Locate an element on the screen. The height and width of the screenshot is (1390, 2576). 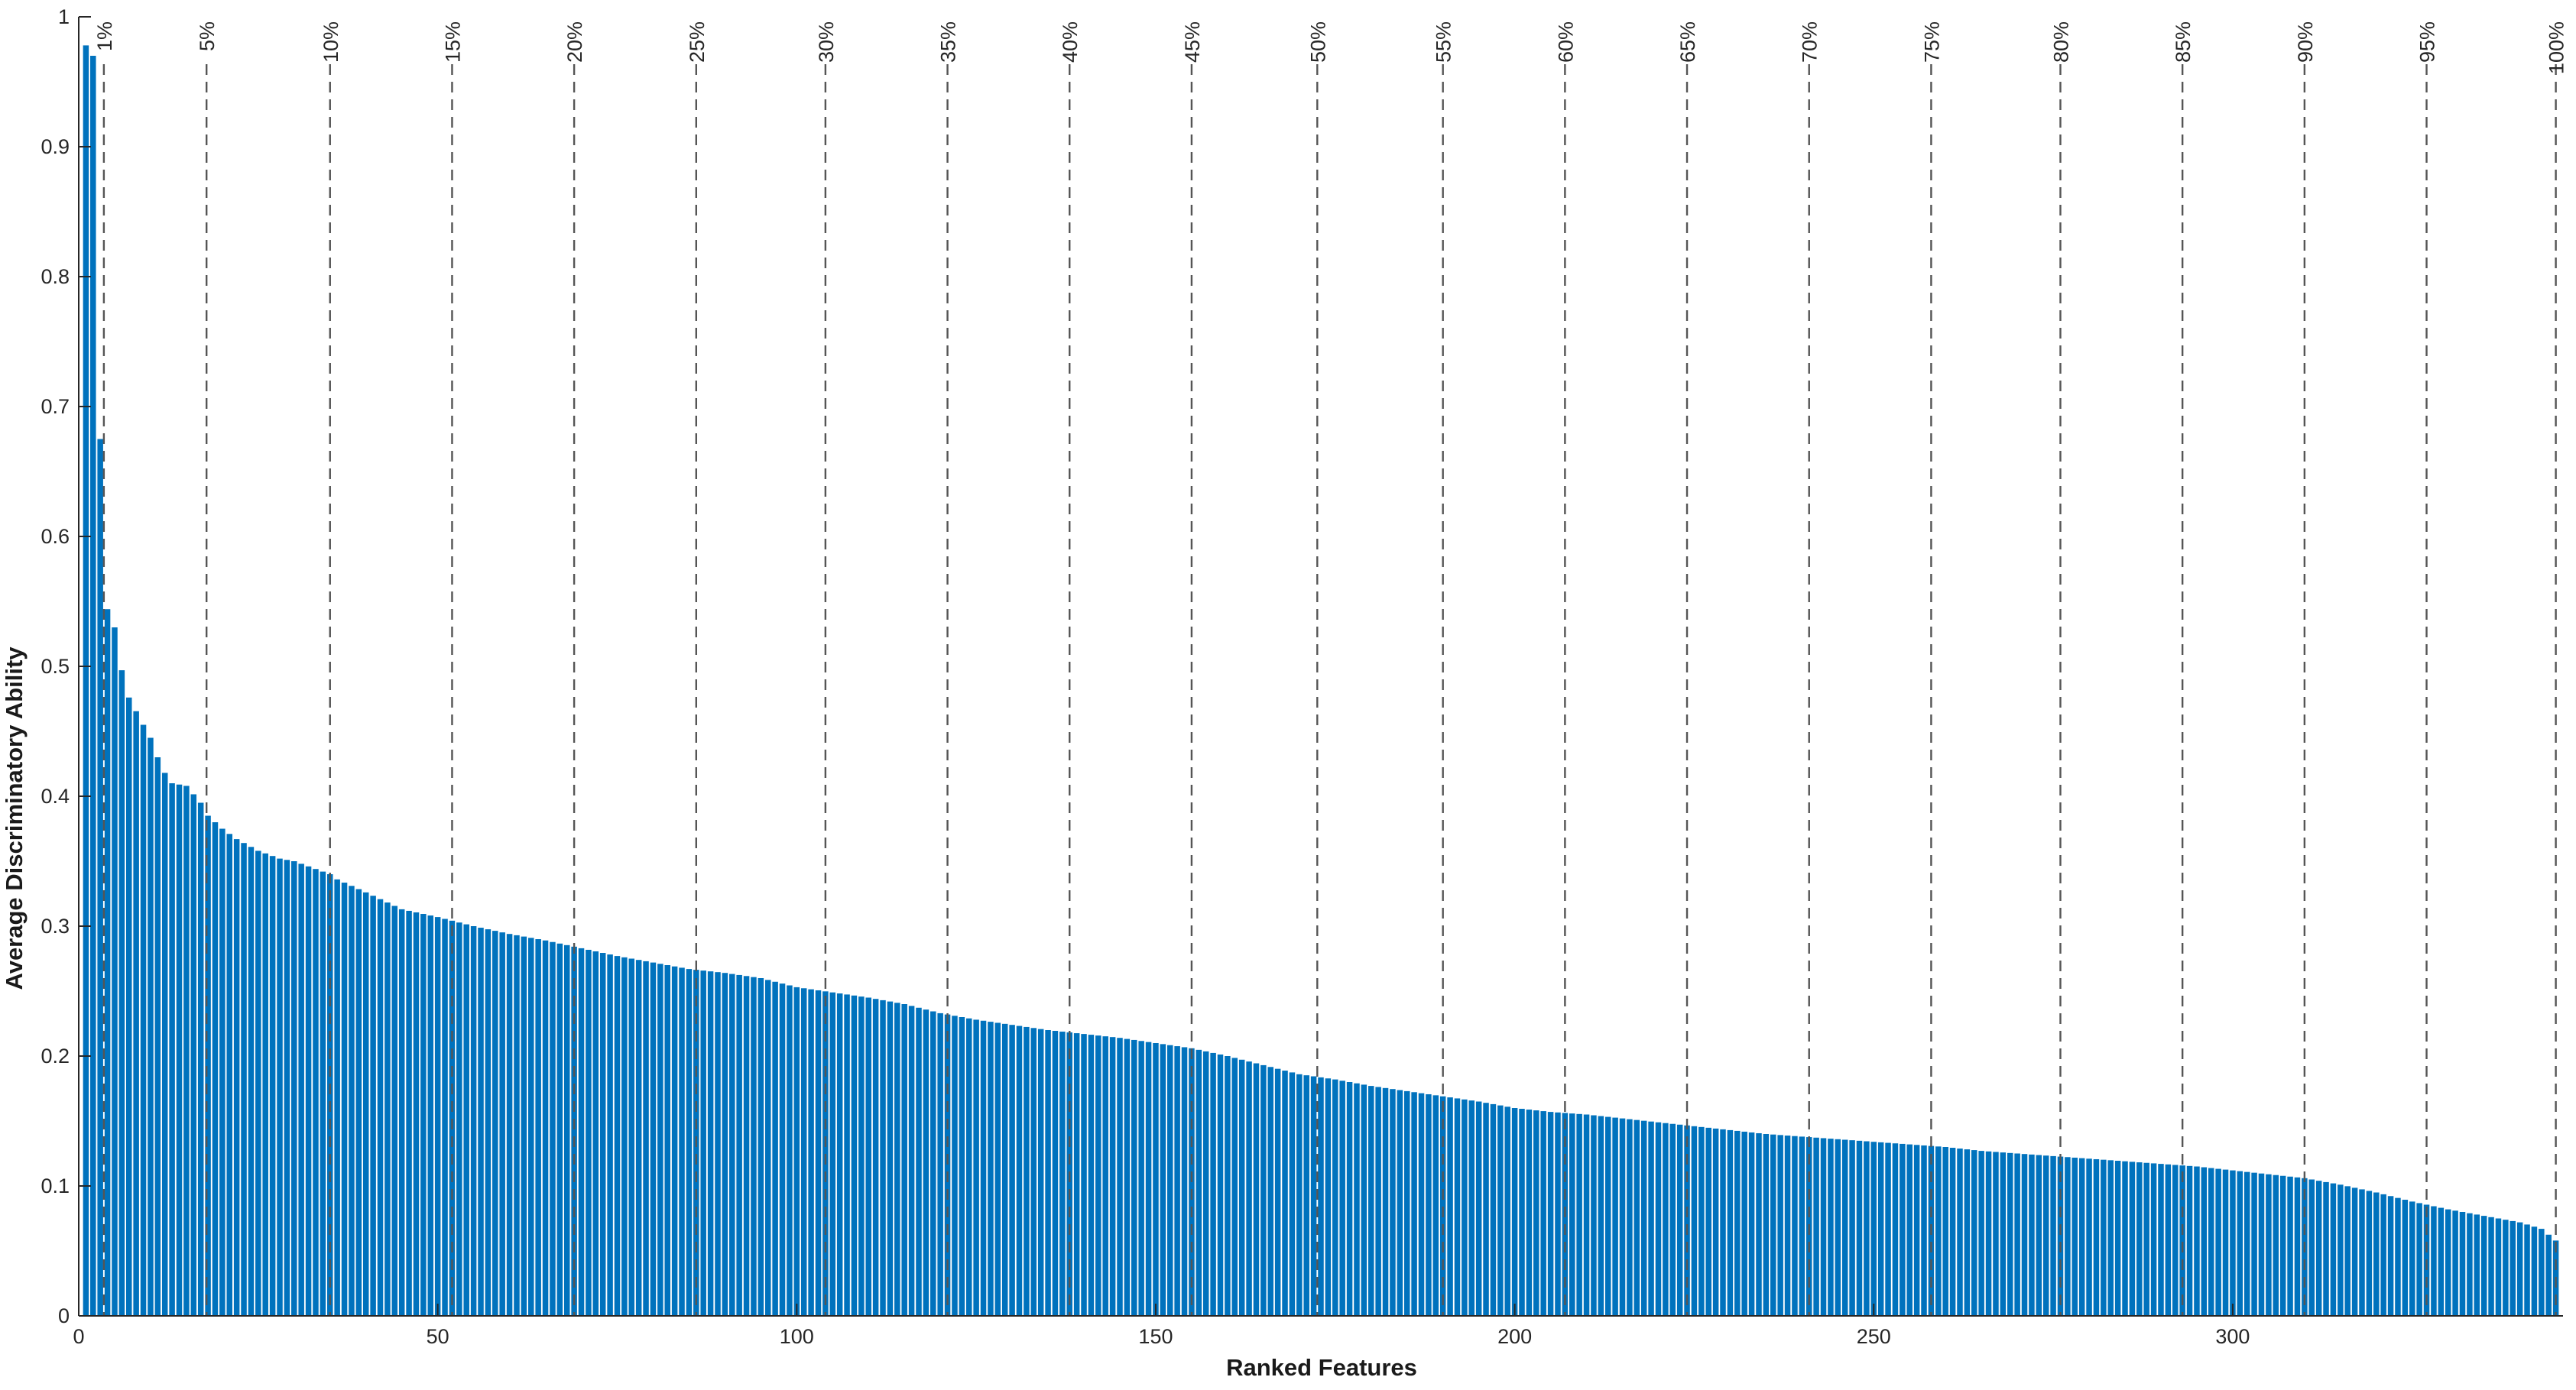
x-tick-label: 300 is located at coordinates (2232, 1336).